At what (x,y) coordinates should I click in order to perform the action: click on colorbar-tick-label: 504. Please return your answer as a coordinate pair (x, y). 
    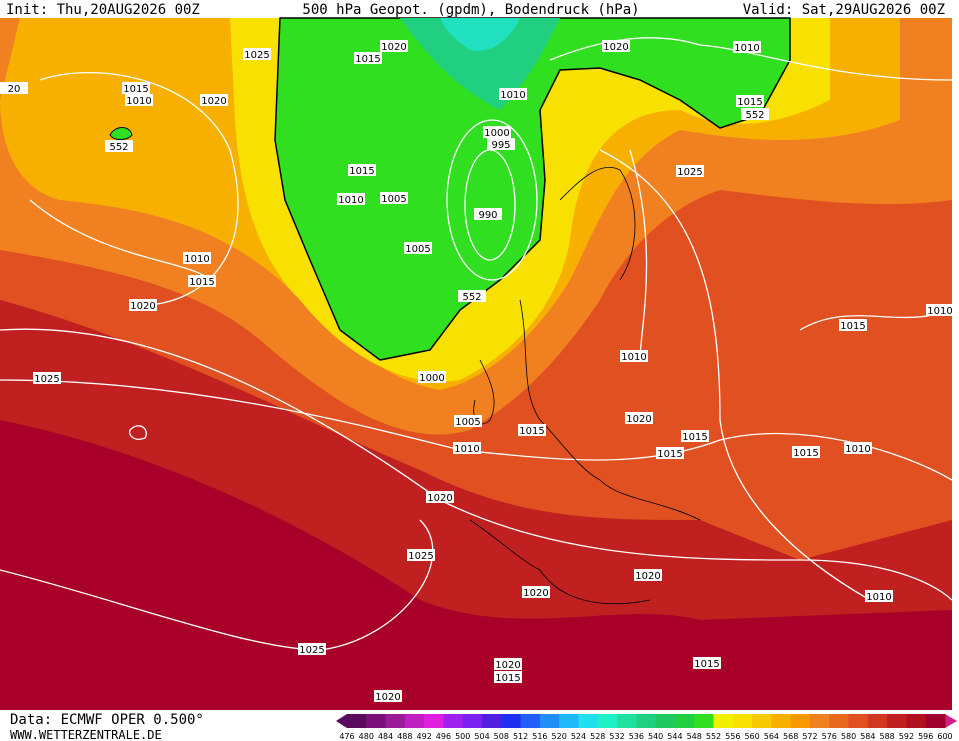
    Looking at the image, I should click on (481, 736).